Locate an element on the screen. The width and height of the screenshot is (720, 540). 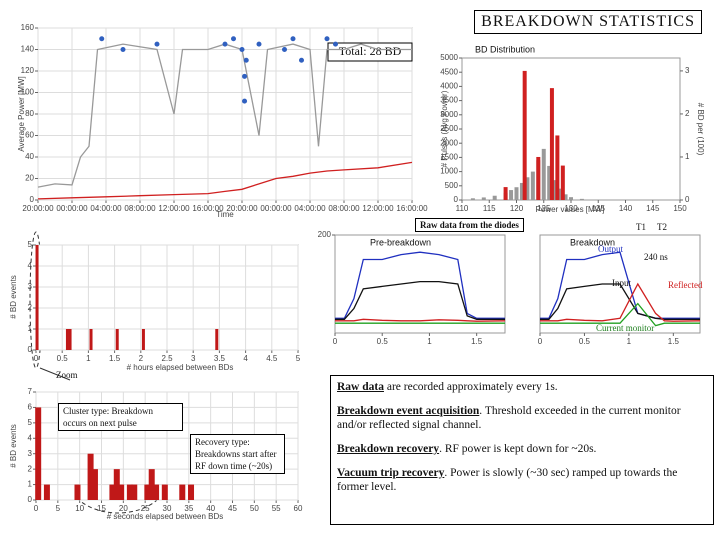
x-tick-label: 50 is located at coordinates (254, 508).